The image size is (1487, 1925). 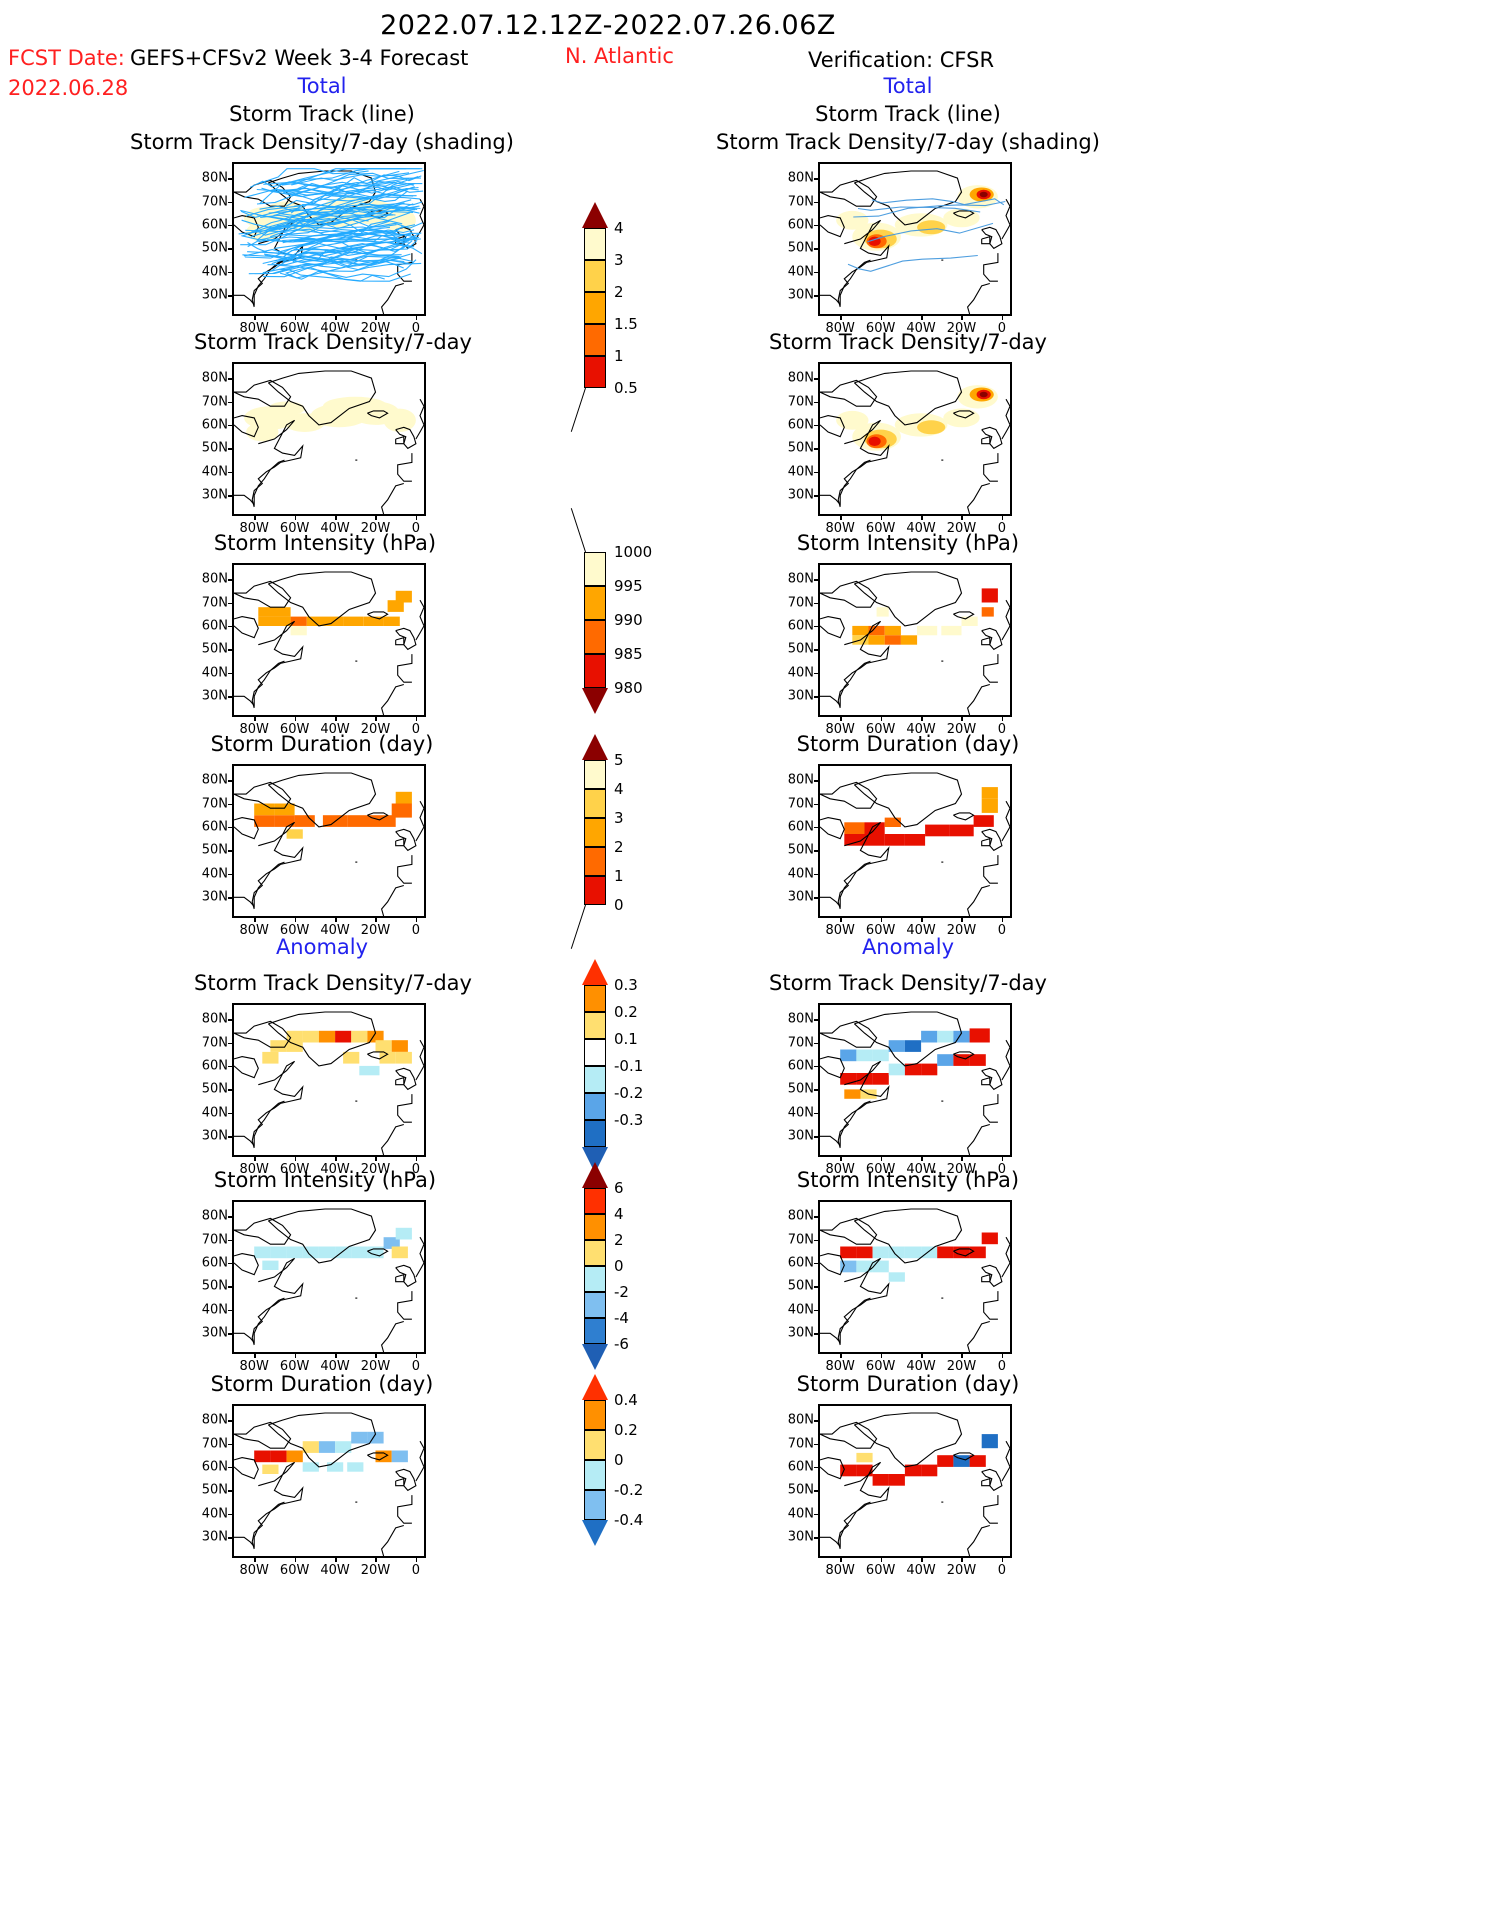 What do you see at coordinates (915, 439) in the screenshot?
I see `map-track-density-verification` at bounding box center [915, 439].